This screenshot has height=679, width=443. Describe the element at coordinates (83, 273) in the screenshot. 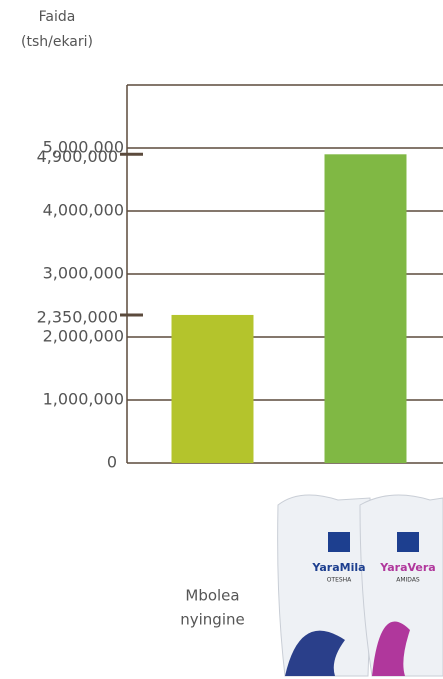

I see `y-tick-label: 3,000,000` at that location.